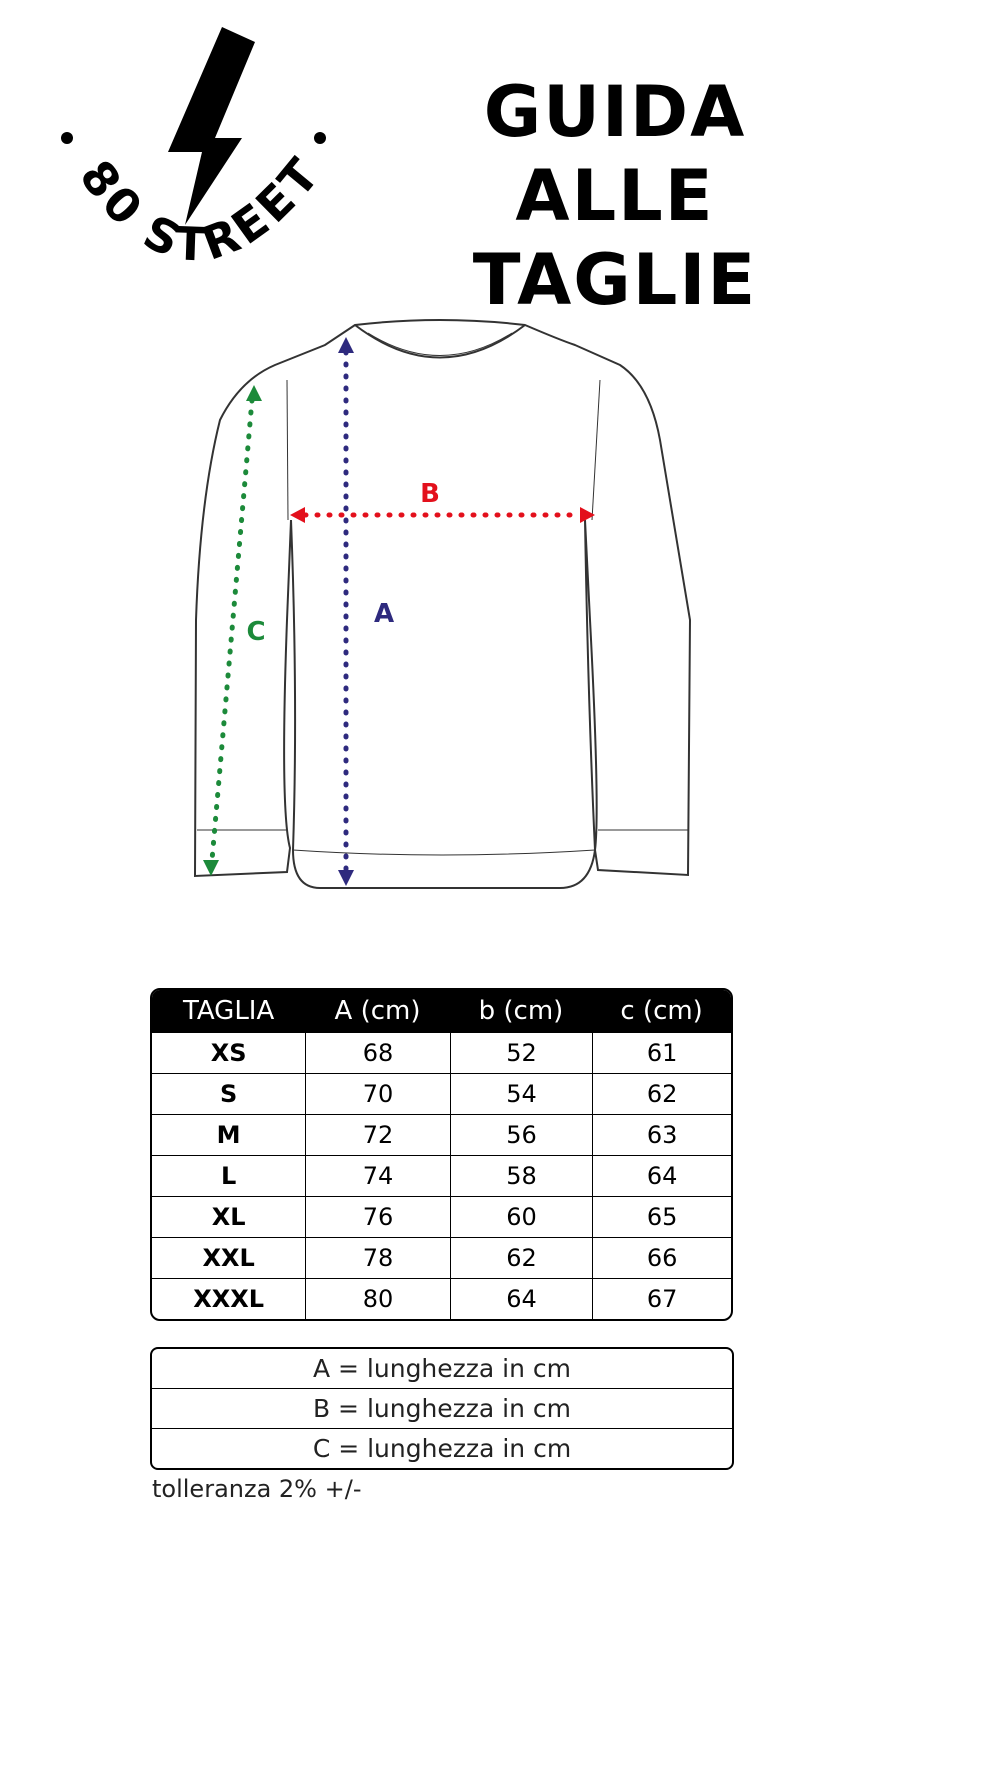  Describe the element at coordinates (377, 1134) in the screenshot. I see `value-cell: 72` at that location.